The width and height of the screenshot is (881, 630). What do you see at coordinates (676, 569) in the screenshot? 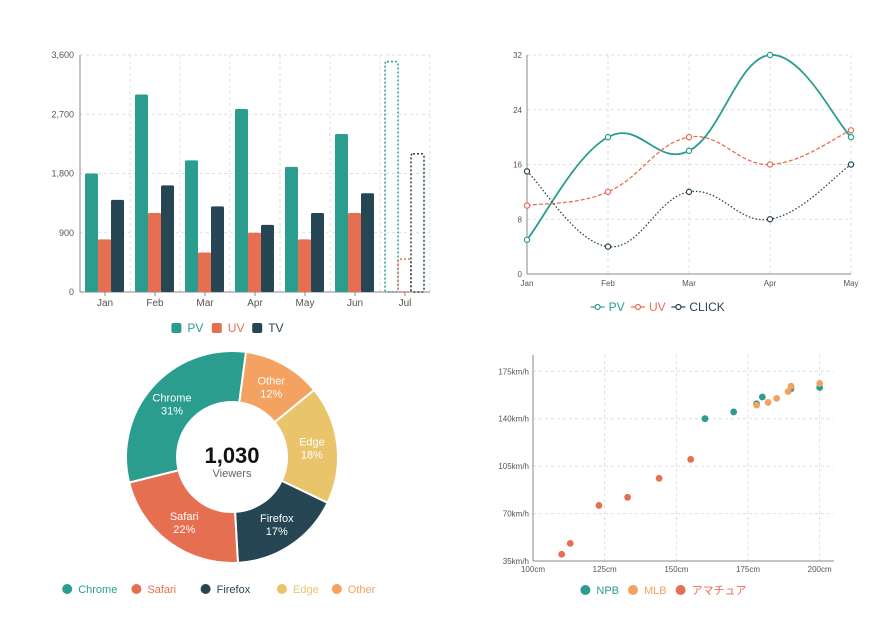
I see `x-tick-label: 150cm` at bounding box center [676, 569].